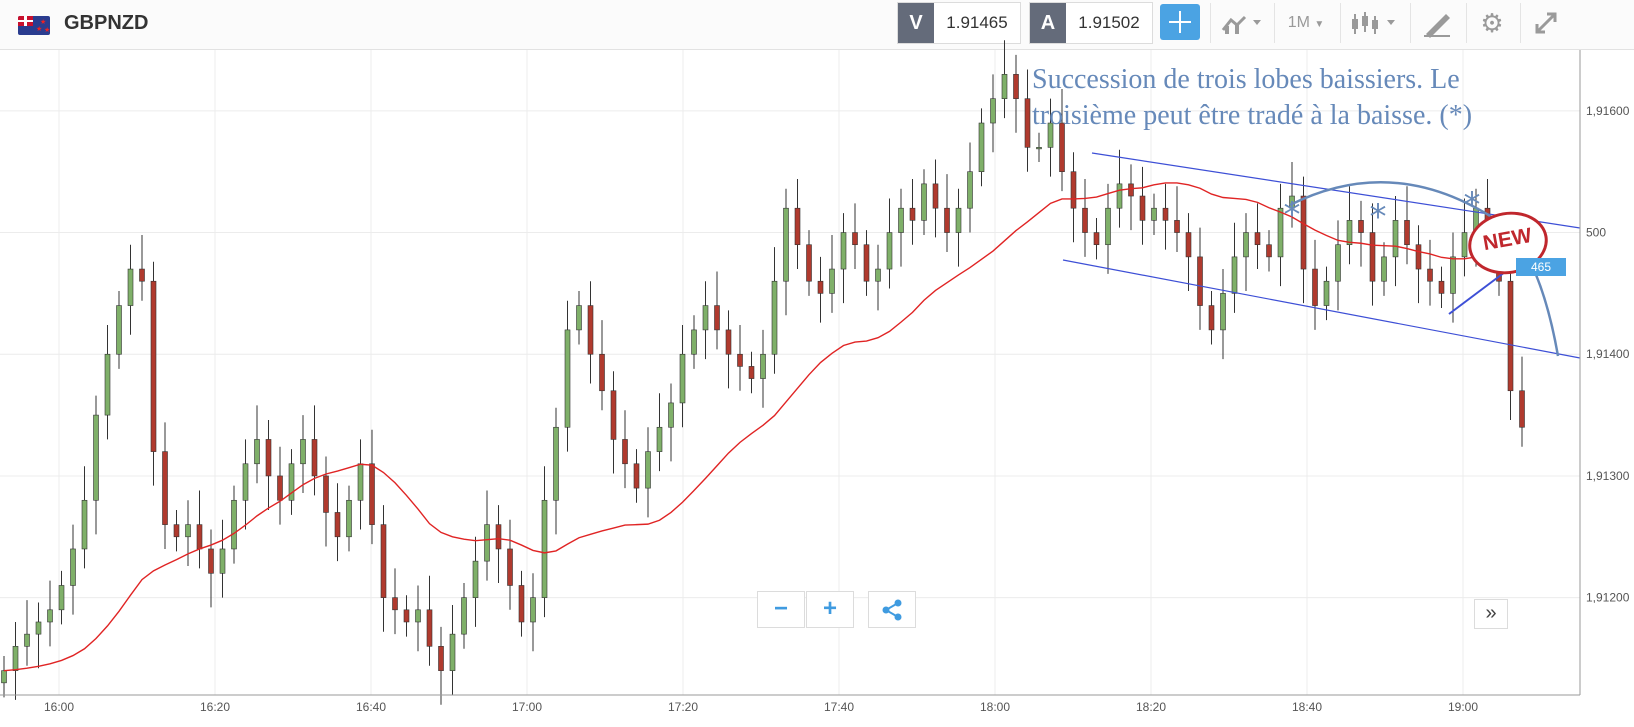 Image resolution: width=1634 pixels, height=727 pixels. What do you see at coordinates (1541, 267) in the screenshot?
I see `current-price-tag: 465` at bounding box center [1541, 267].